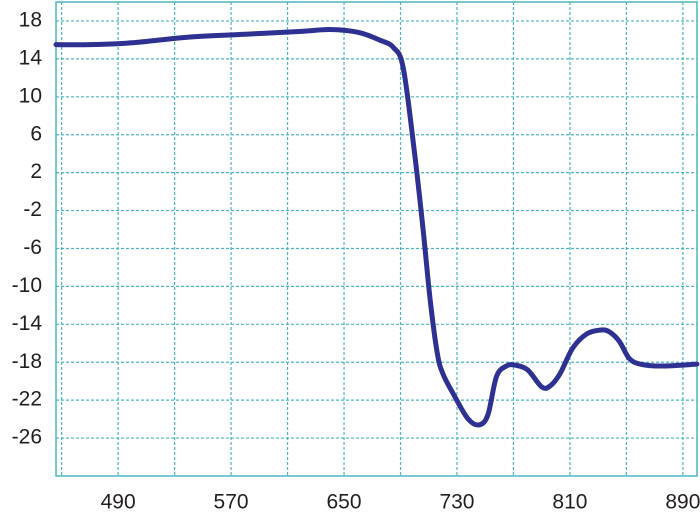  What do you see at coordinates (30, 95) in the screenshot?
I see `y-tick-label: 10` at bounding box center [30, 95].